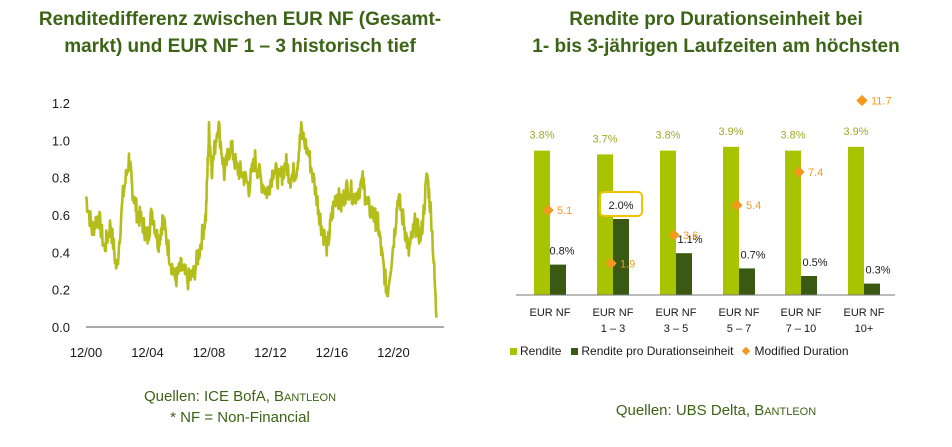  What do you see at coordinates (209, 352) in the screenshot?
I see `x-tick-label: 12/08` at bounding box center [209, 352].